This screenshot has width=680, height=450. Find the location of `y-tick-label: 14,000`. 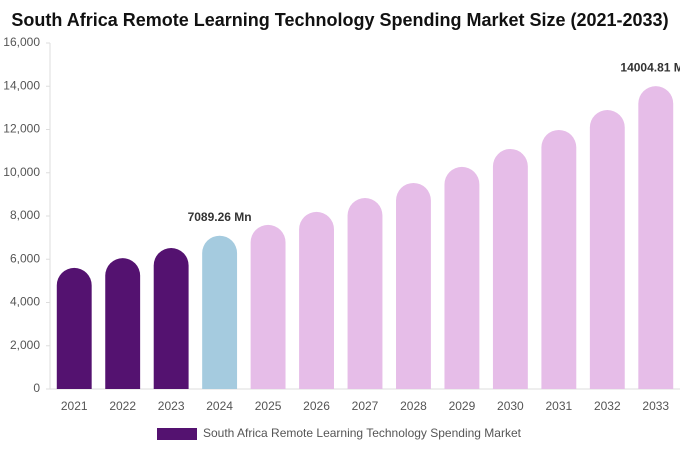

y-tick-label: 14,000 is located at coordinates (21, 85).